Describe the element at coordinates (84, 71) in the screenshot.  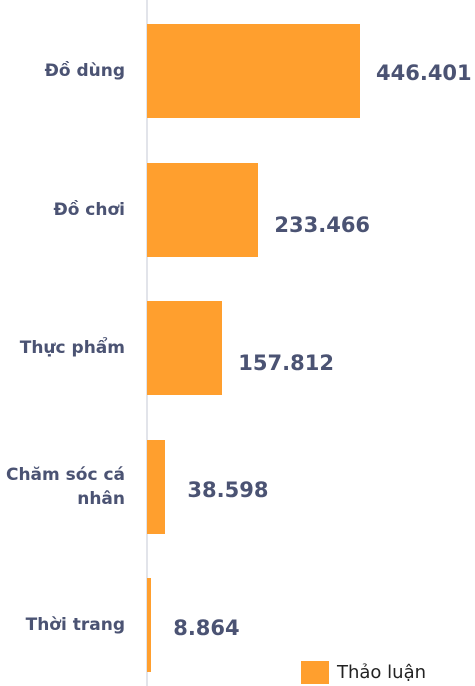
I see `category-label: Đồ dùng` at that location.